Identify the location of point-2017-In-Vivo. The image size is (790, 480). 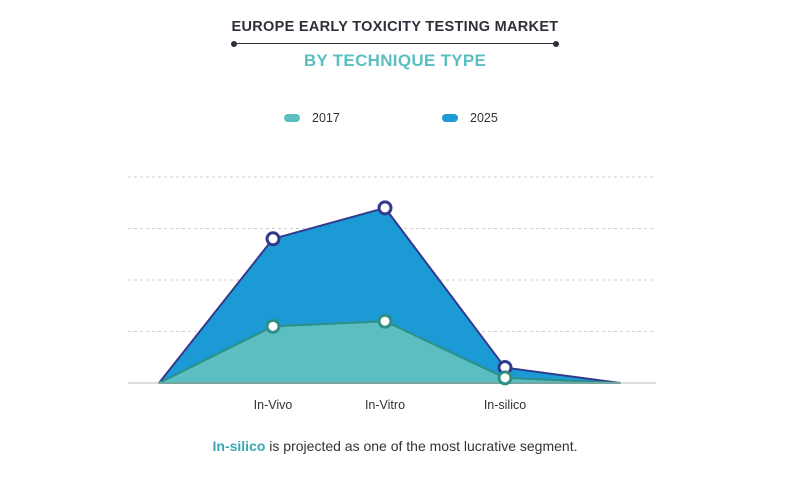
(273, 326).